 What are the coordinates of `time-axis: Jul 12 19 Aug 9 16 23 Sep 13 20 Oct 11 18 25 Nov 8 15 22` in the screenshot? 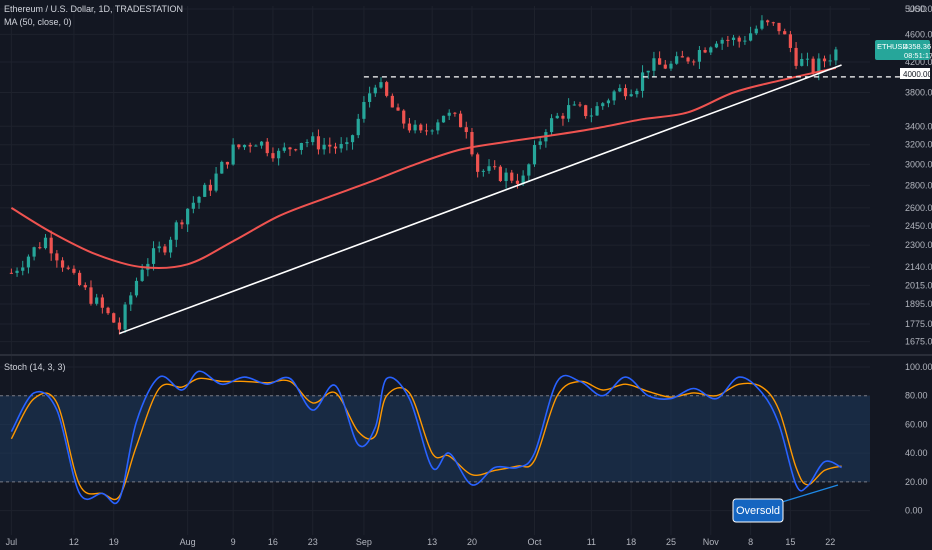 It's located at (421, 542).